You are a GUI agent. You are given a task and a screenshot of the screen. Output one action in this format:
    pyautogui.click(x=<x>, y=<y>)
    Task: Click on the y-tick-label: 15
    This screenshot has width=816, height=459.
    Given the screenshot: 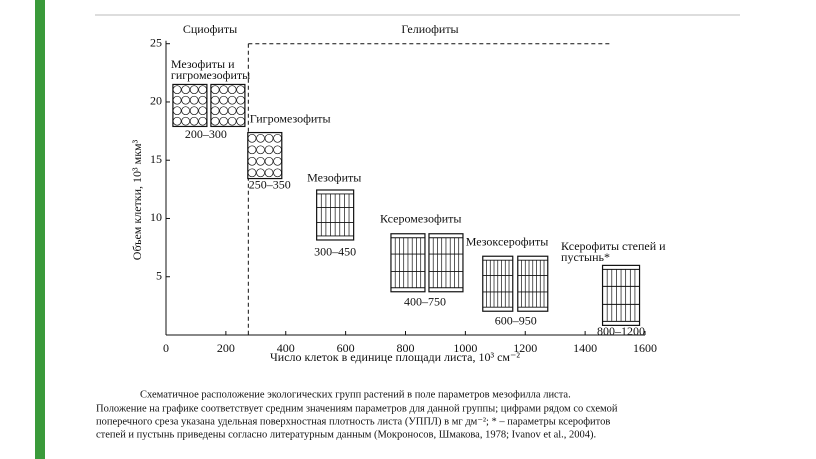 What is the action you would take?
    pyautogui.click(x=156, y=159)
    